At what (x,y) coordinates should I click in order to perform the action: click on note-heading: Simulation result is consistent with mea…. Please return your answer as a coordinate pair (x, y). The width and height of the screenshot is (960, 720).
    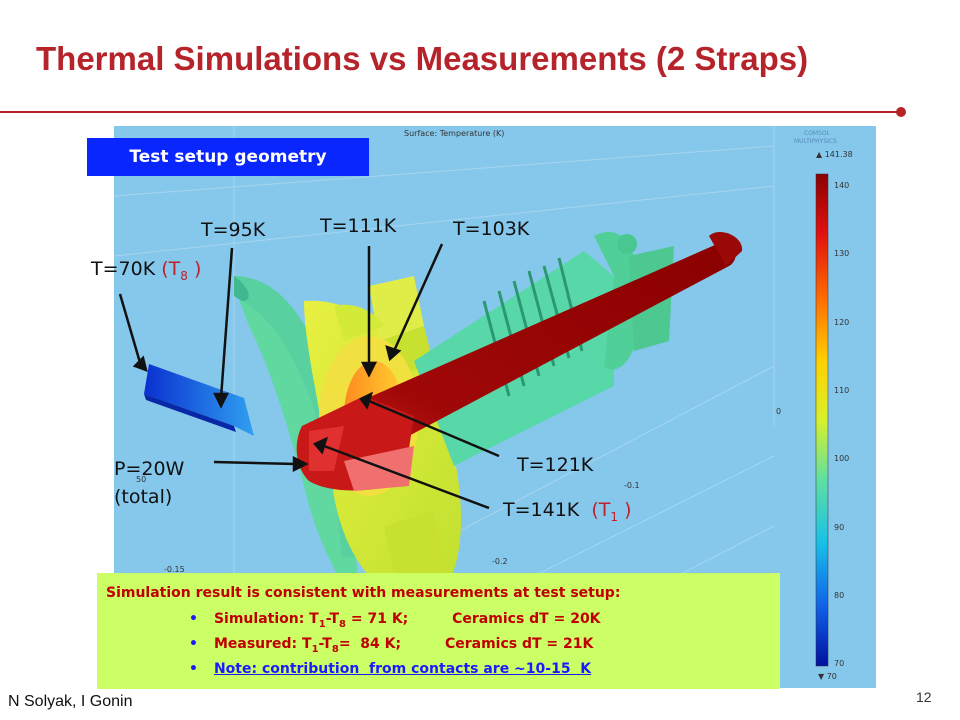
    Looking at the image, I should click on (363, 593).